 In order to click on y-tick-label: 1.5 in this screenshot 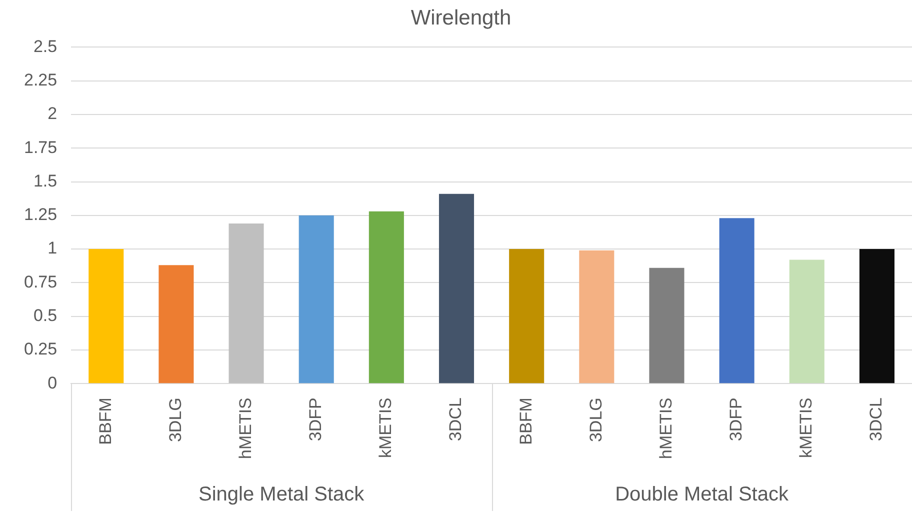, I will do `click(45, 180)`.